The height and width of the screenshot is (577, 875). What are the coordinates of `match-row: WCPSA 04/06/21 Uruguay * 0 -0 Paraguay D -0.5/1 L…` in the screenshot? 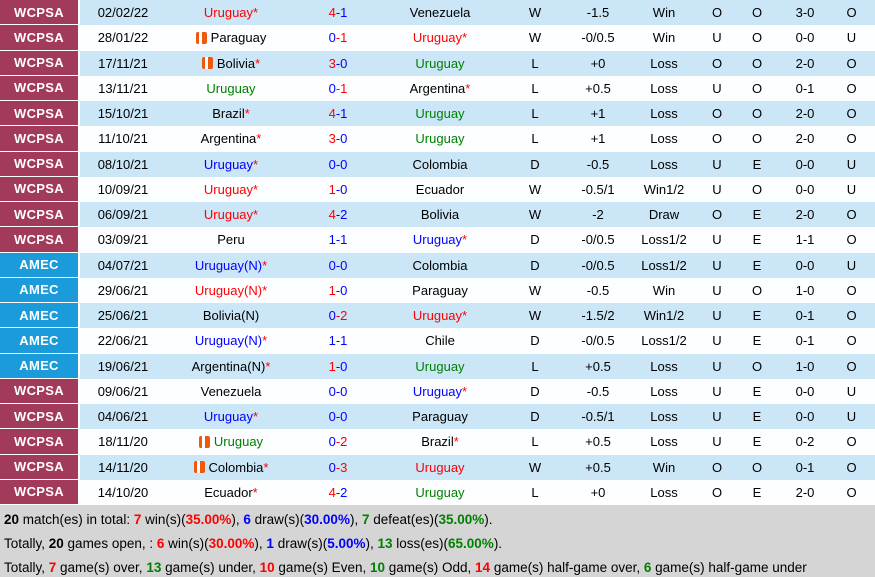 It's located at (437, 417).